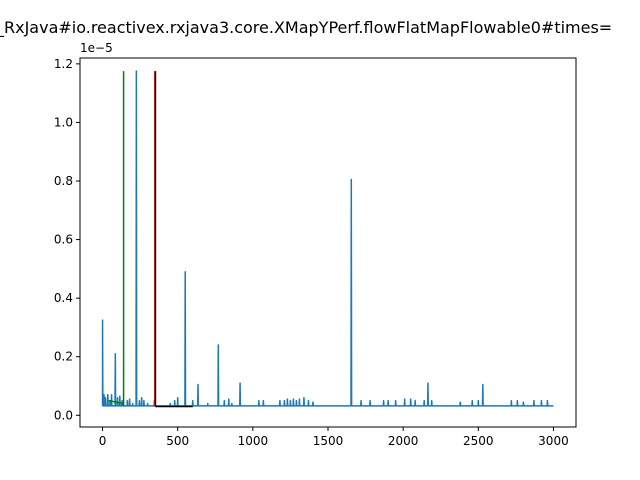  What do you see at coordinates (116, 402) in the screenshot?
I see `green-segment` at bounding box center [116, 402].